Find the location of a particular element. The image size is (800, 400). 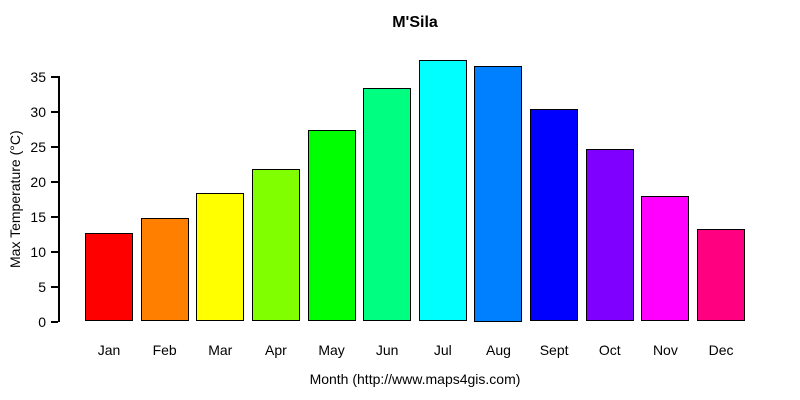

y-tick-label: 25 is located at coordinates (38, 146).